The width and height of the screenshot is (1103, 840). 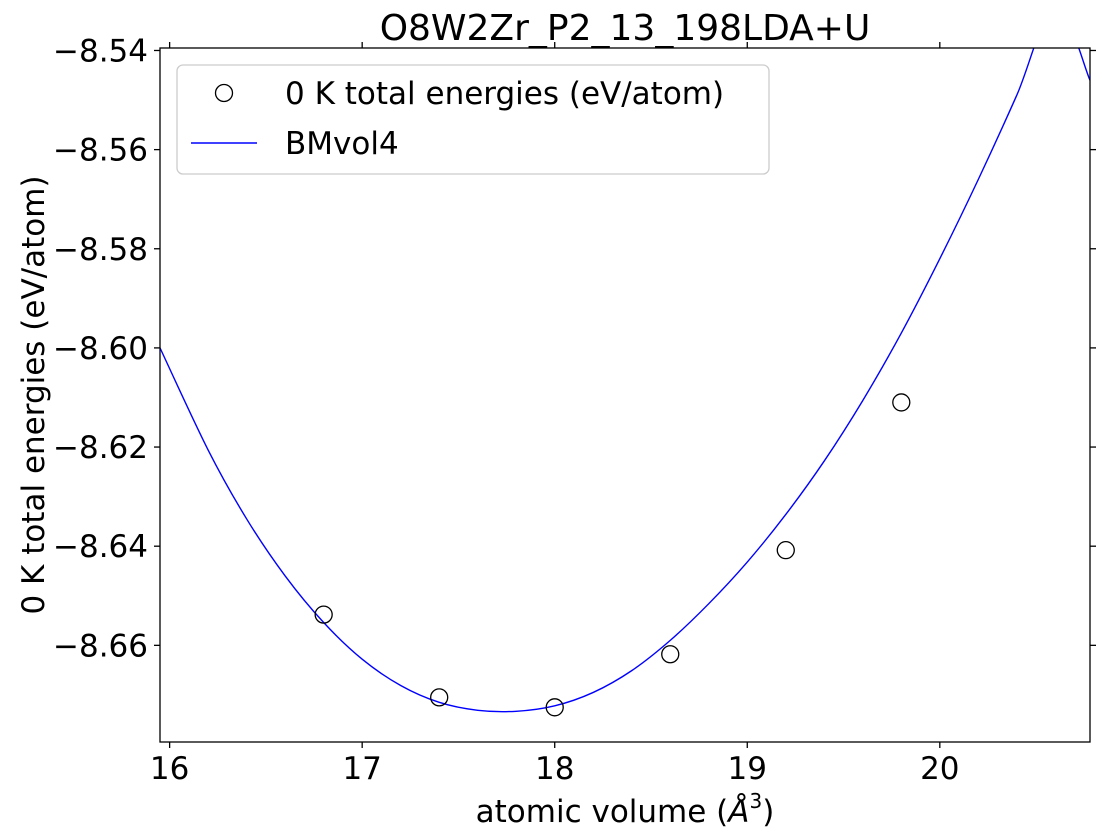 What do you see at coordinates (625, 28) in the screenshot?
I see `chart-title: O8W2Zr_P2_13_198LDA+U` at bounding box center [625, 28].